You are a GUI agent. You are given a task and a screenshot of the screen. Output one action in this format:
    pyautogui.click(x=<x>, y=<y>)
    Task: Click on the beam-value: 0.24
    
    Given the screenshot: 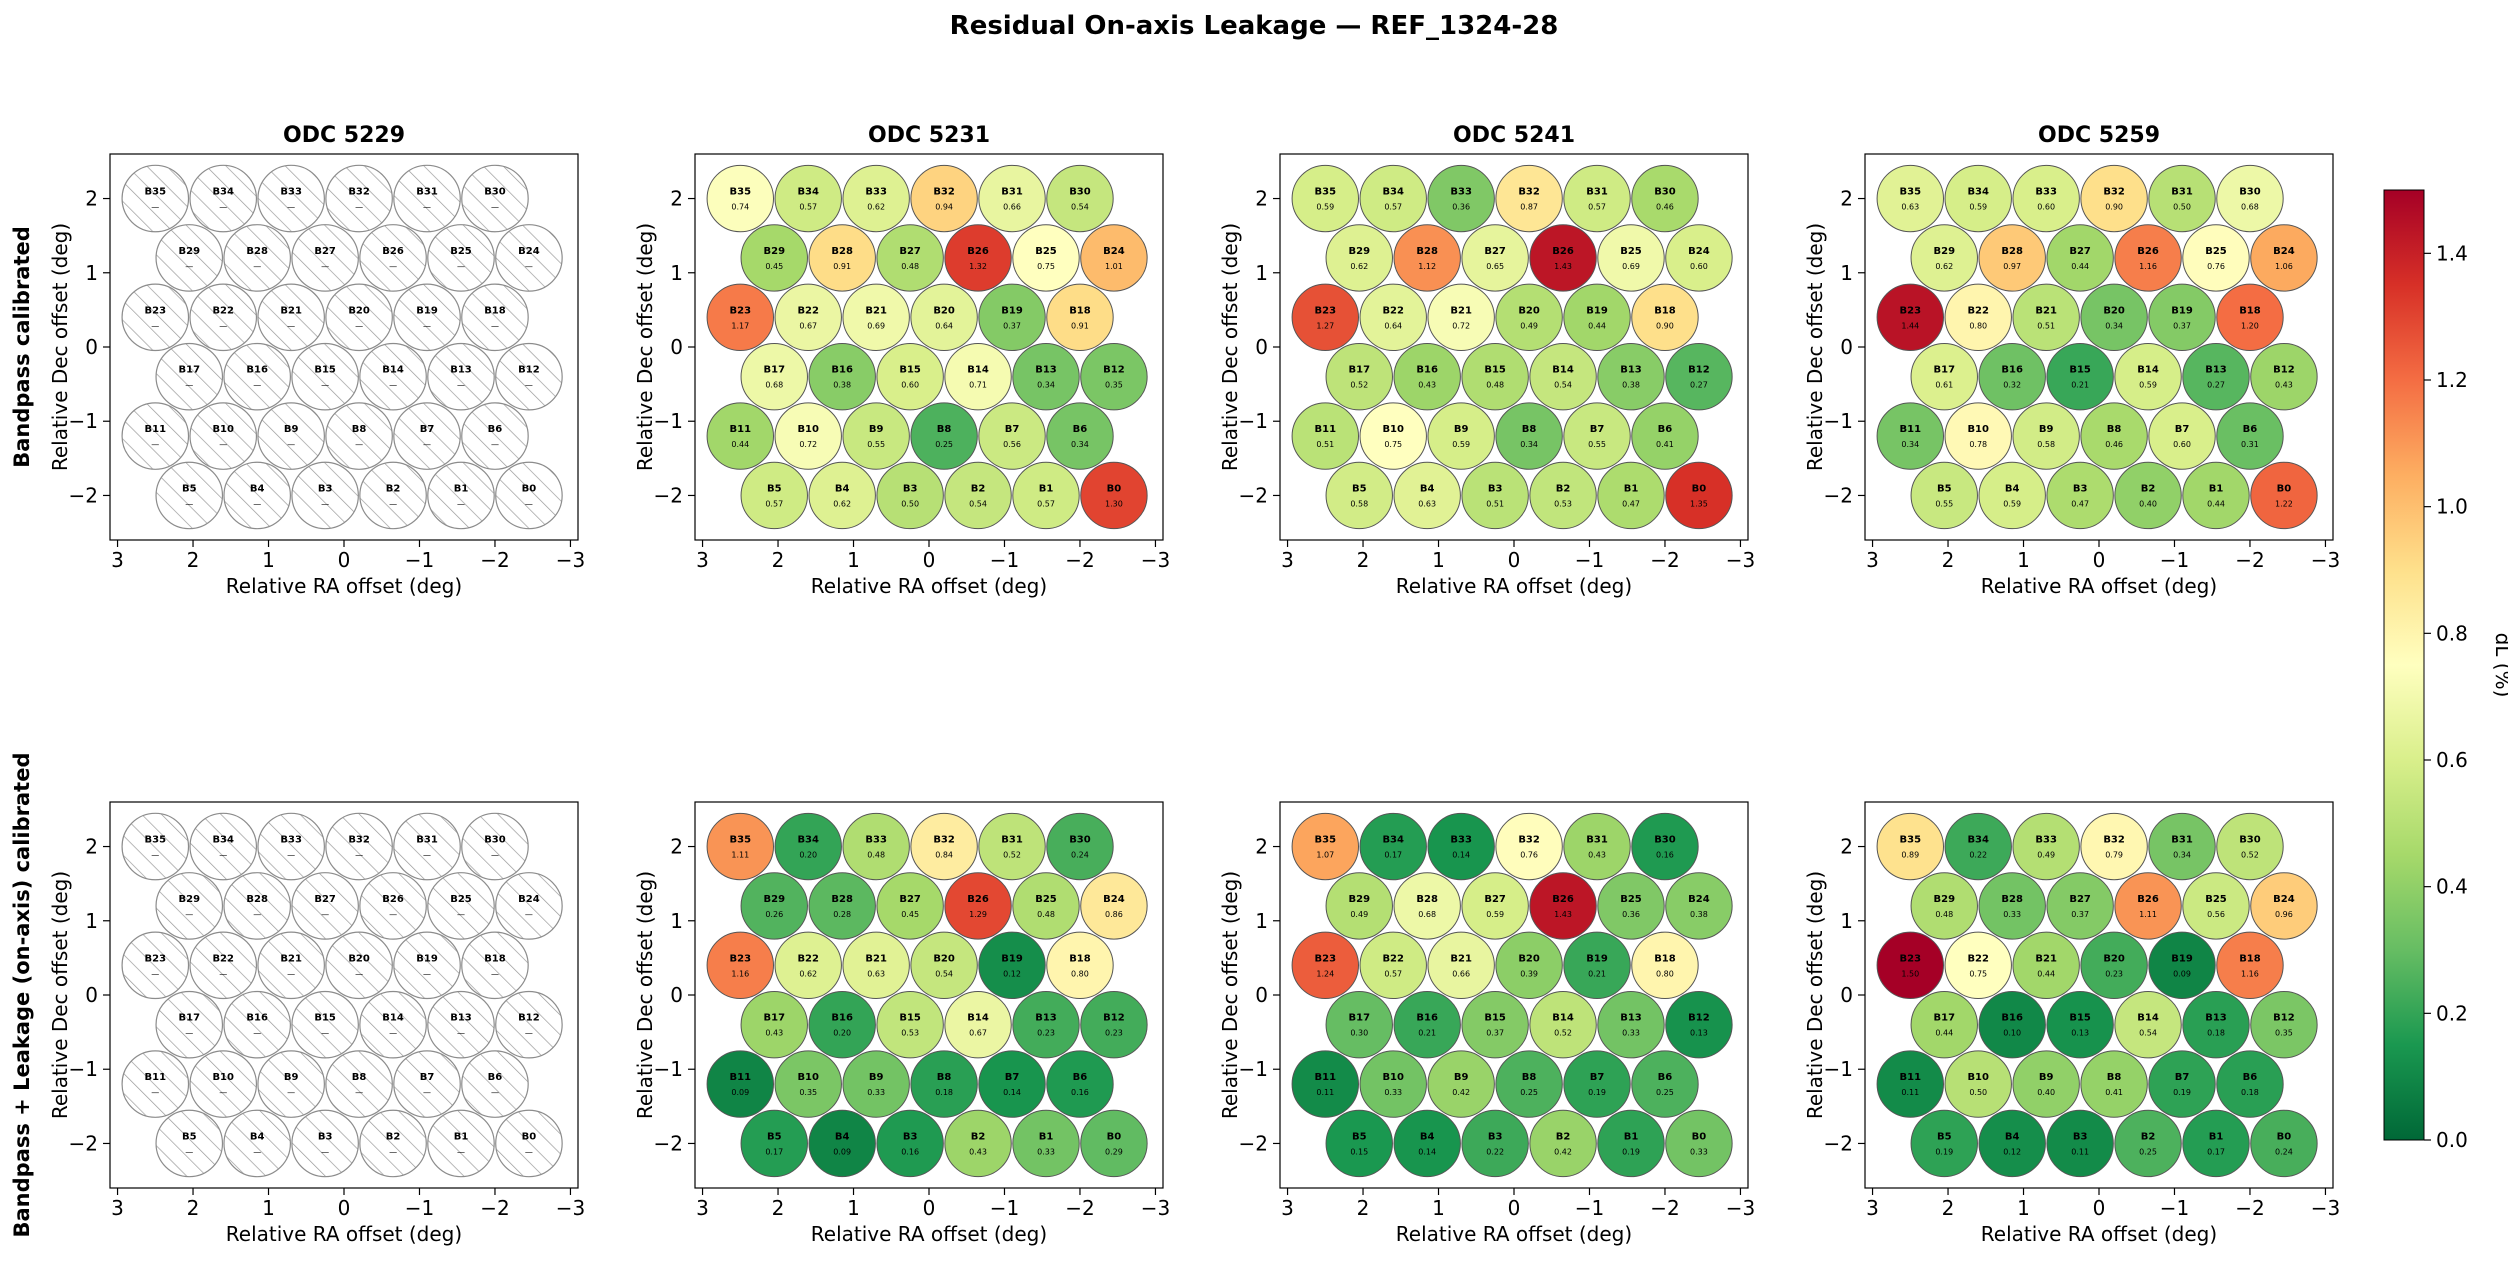 What is the action you would take?
    pyautogui.click(x=1080, y=855)
    